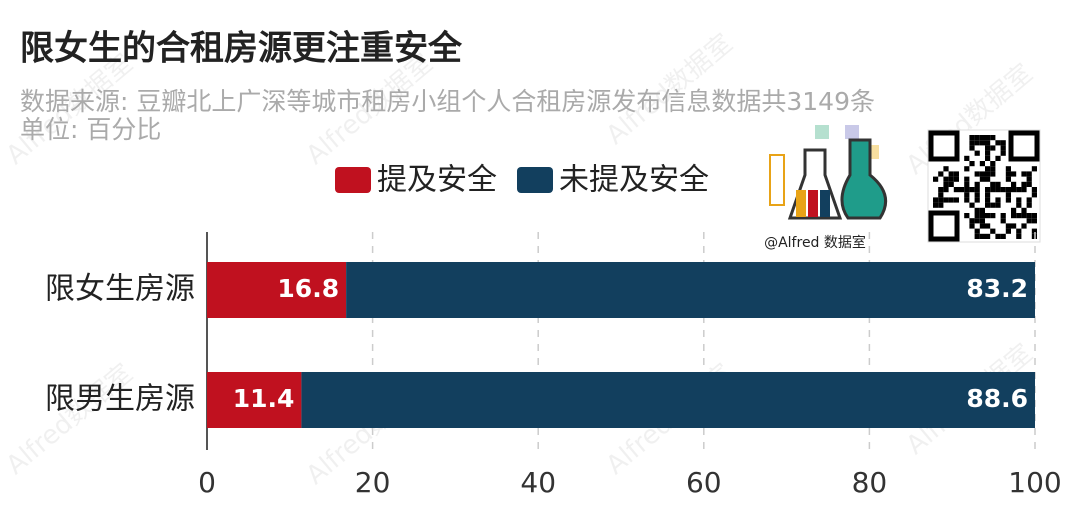 The height and width of the screenshot is (525, 1080). What do you see at coordinates (207, 482) in the screenshot?
I see `x-tick-label: 0` at bounding box center [207, 482].